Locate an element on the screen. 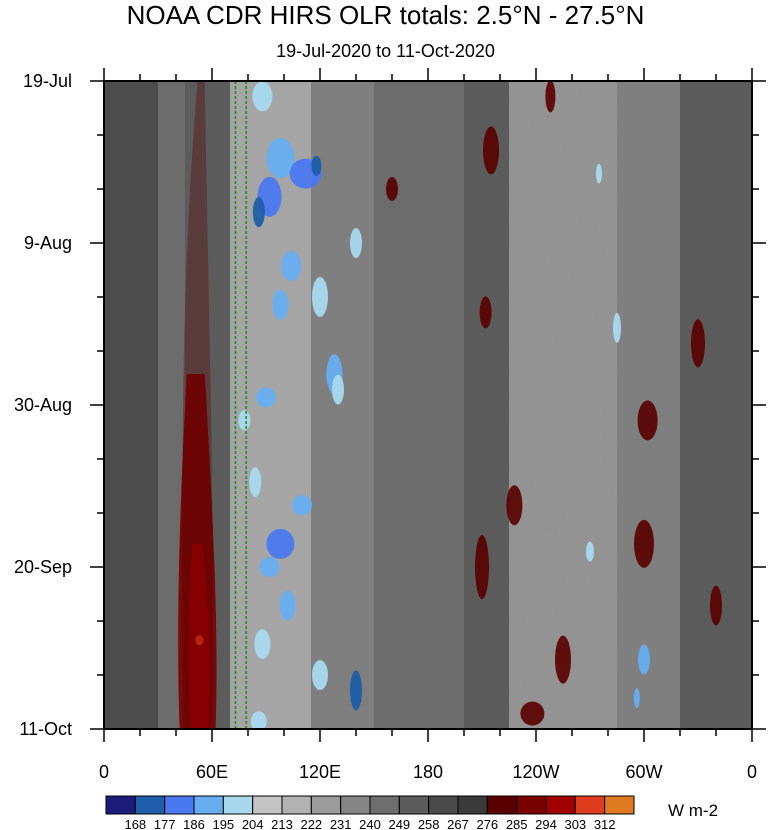  y-tick-label: 9-Aug is located at coordinates (48, 243).